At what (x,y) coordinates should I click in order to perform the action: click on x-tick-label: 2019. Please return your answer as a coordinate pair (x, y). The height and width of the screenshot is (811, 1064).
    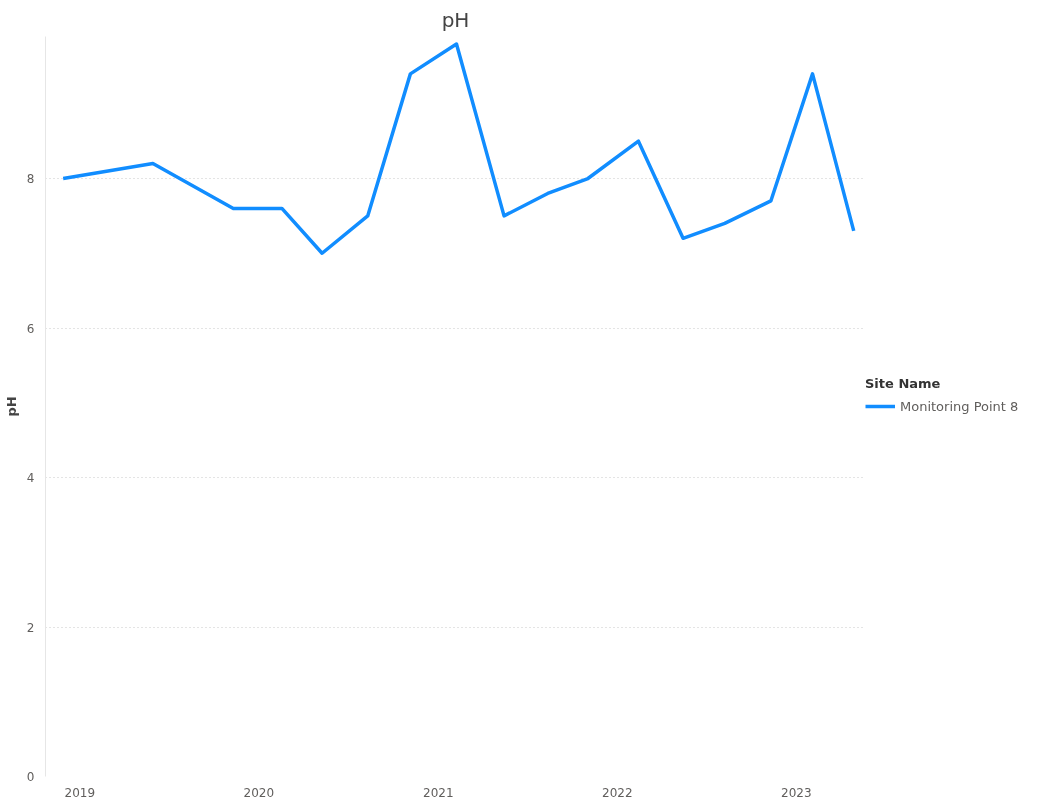
    Looking at the image, I should click on (80, 792).